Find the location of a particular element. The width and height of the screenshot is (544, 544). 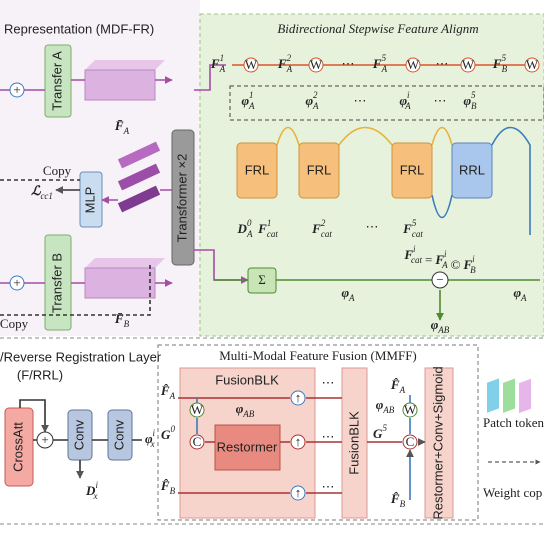

label: Restormer is located at coordinates (247, 446).